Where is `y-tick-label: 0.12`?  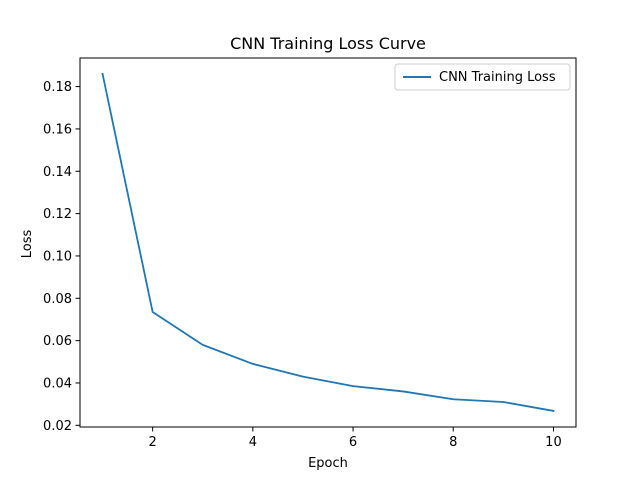 y-tick-label: 0.12 is located at coordinates (57, 214).